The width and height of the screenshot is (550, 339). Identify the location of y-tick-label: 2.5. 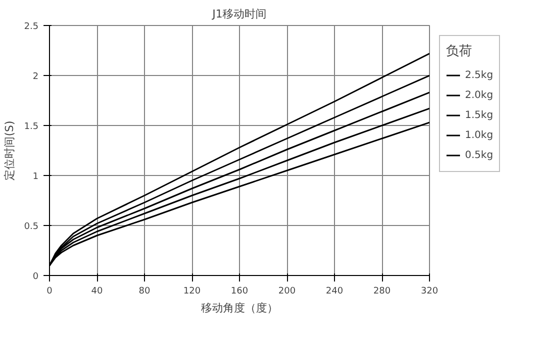
(31, 27).